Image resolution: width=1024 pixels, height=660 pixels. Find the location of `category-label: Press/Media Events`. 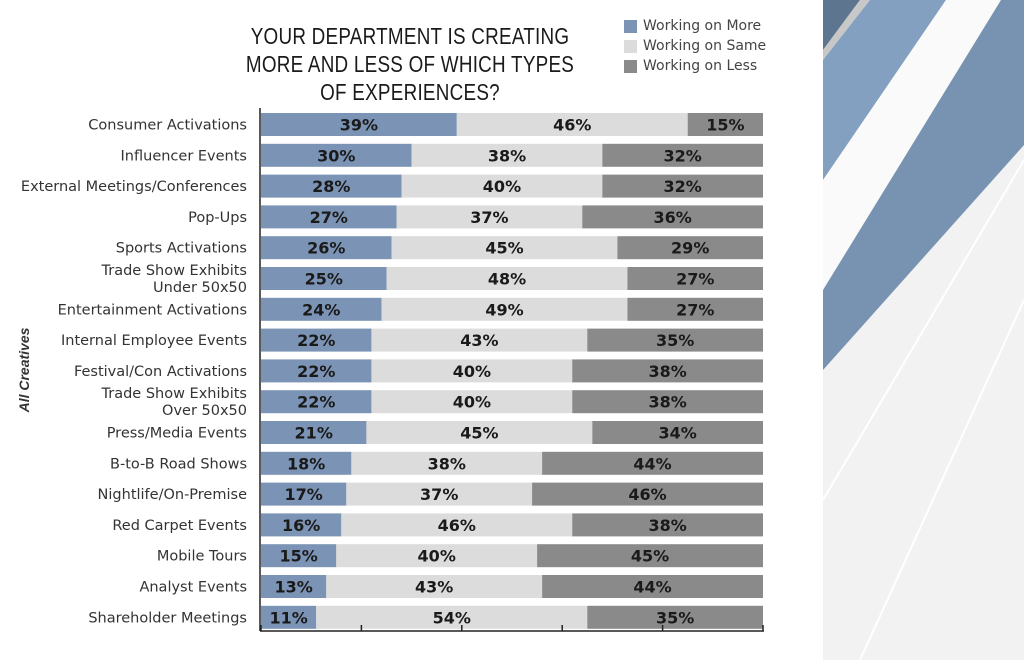

category-label: Press/Media Events is located at coordinates (177, 434).